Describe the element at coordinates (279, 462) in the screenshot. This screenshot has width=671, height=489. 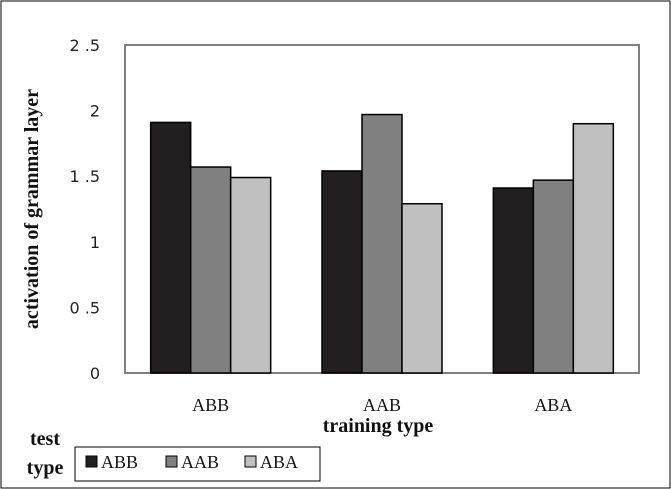
I see `legend-label-aba: ABA` at that location.